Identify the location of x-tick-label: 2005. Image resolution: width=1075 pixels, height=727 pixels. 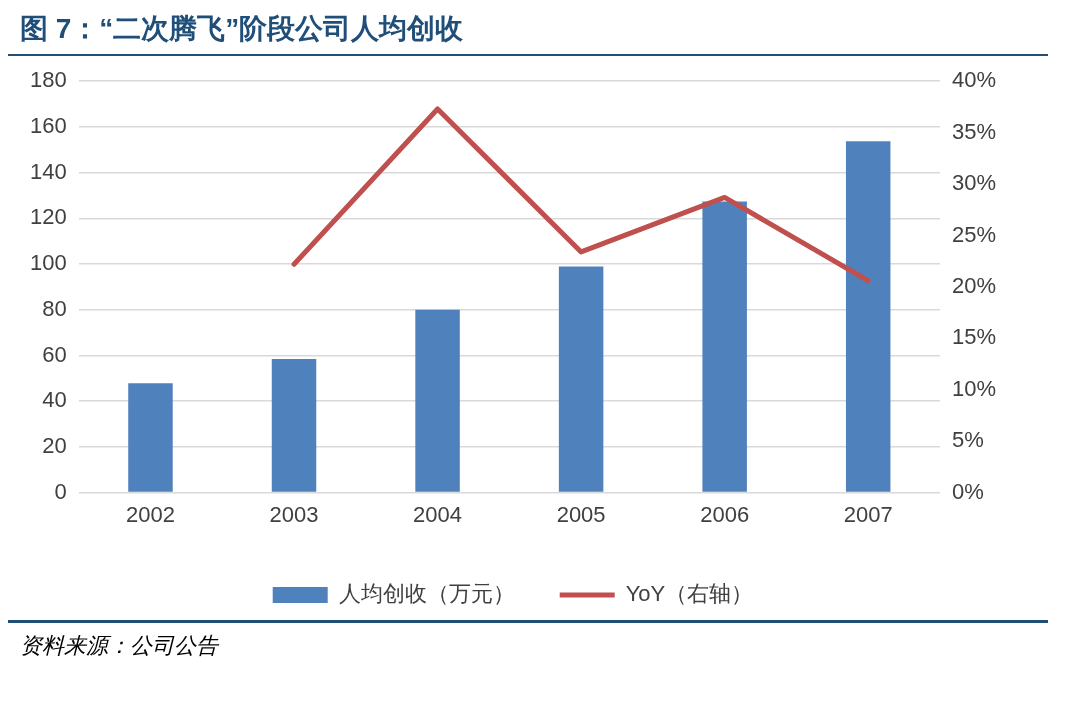
(581, 514).